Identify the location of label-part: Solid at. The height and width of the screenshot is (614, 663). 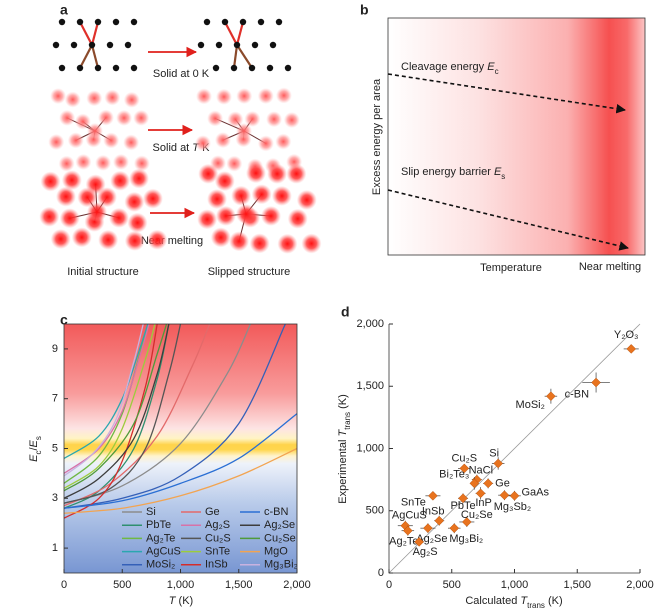
(173, 148).